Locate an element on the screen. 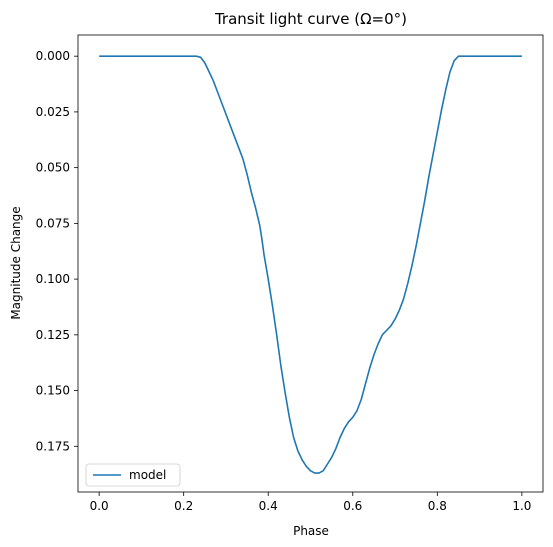 Image resolution: width=553 pixels, height=547 pixels. x-tick-label: 0.0 is located at coordinates (99, 506).